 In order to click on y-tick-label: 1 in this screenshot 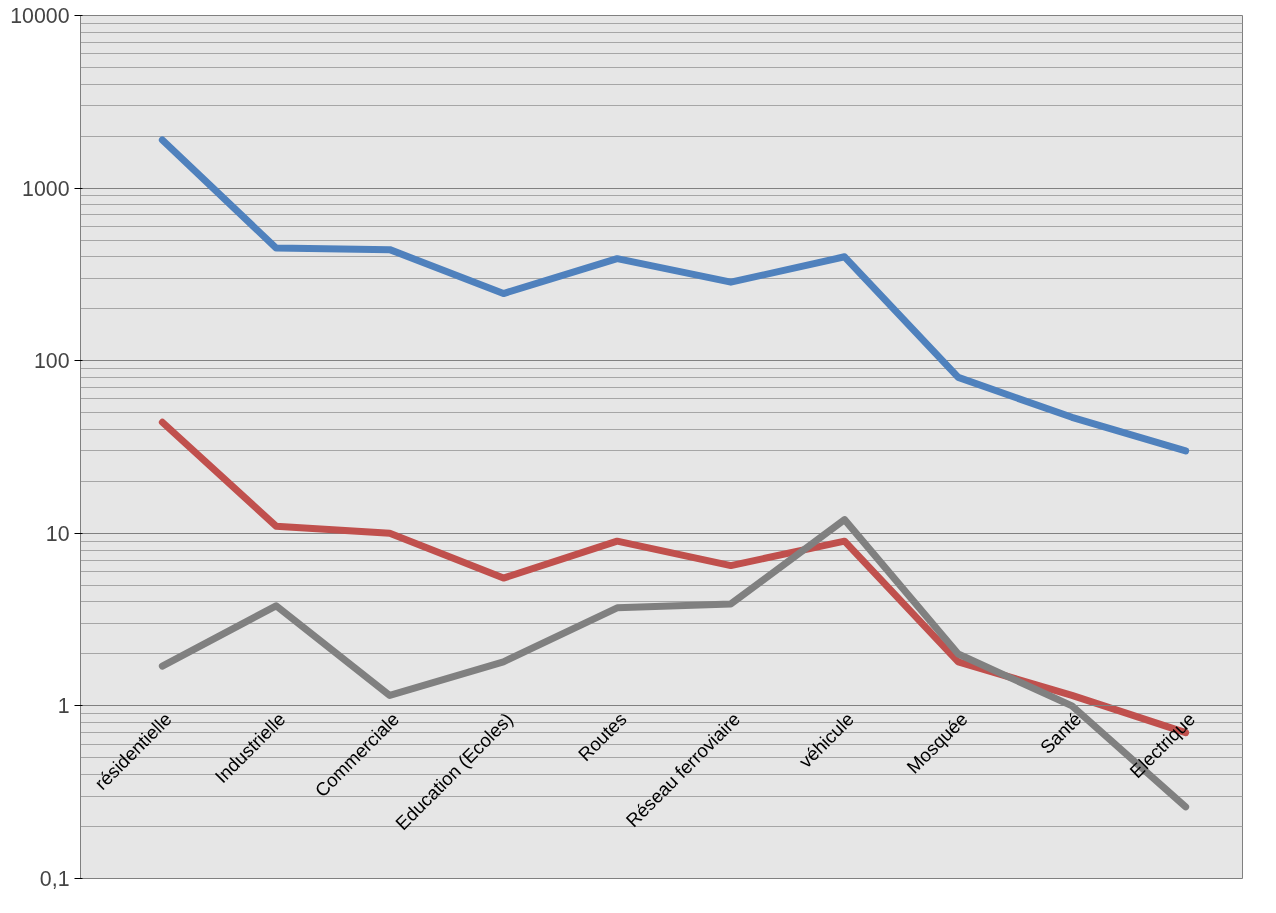, I will do `click(63, 706)`.